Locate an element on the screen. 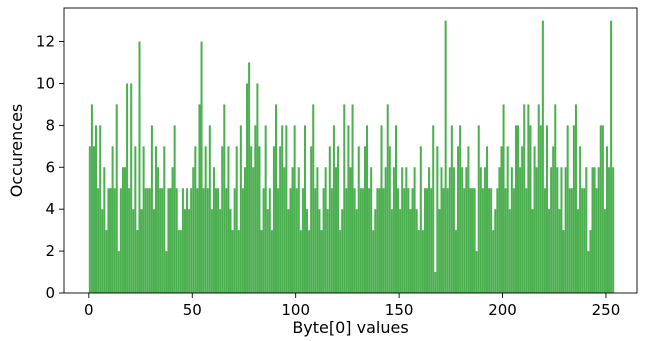 The image size is (648, 341). x-tick-label: 50 is located at coordinates (192, 310).